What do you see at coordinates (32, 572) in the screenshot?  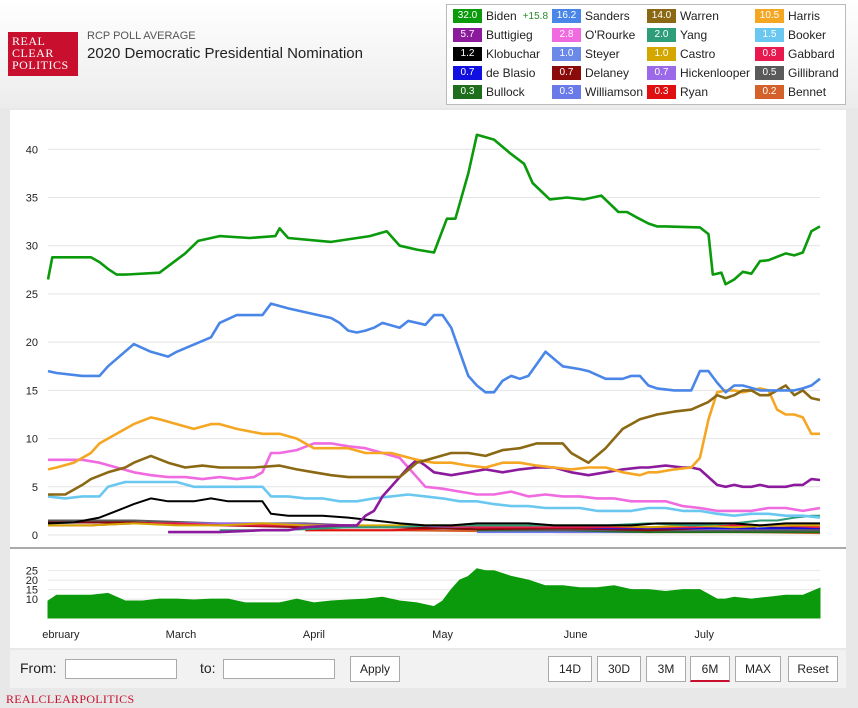 I see `nav-y-tick-label: 25` at bounding box center [32, 572].